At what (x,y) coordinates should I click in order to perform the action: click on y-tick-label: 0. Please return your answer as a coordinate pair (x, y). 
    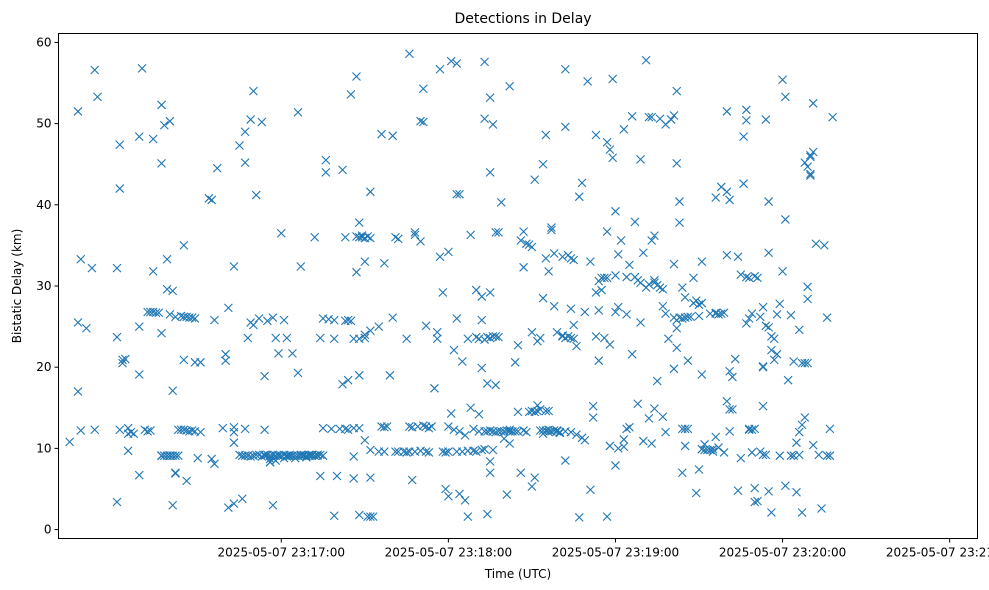
    Looking at the image, I should click on (48, 530).